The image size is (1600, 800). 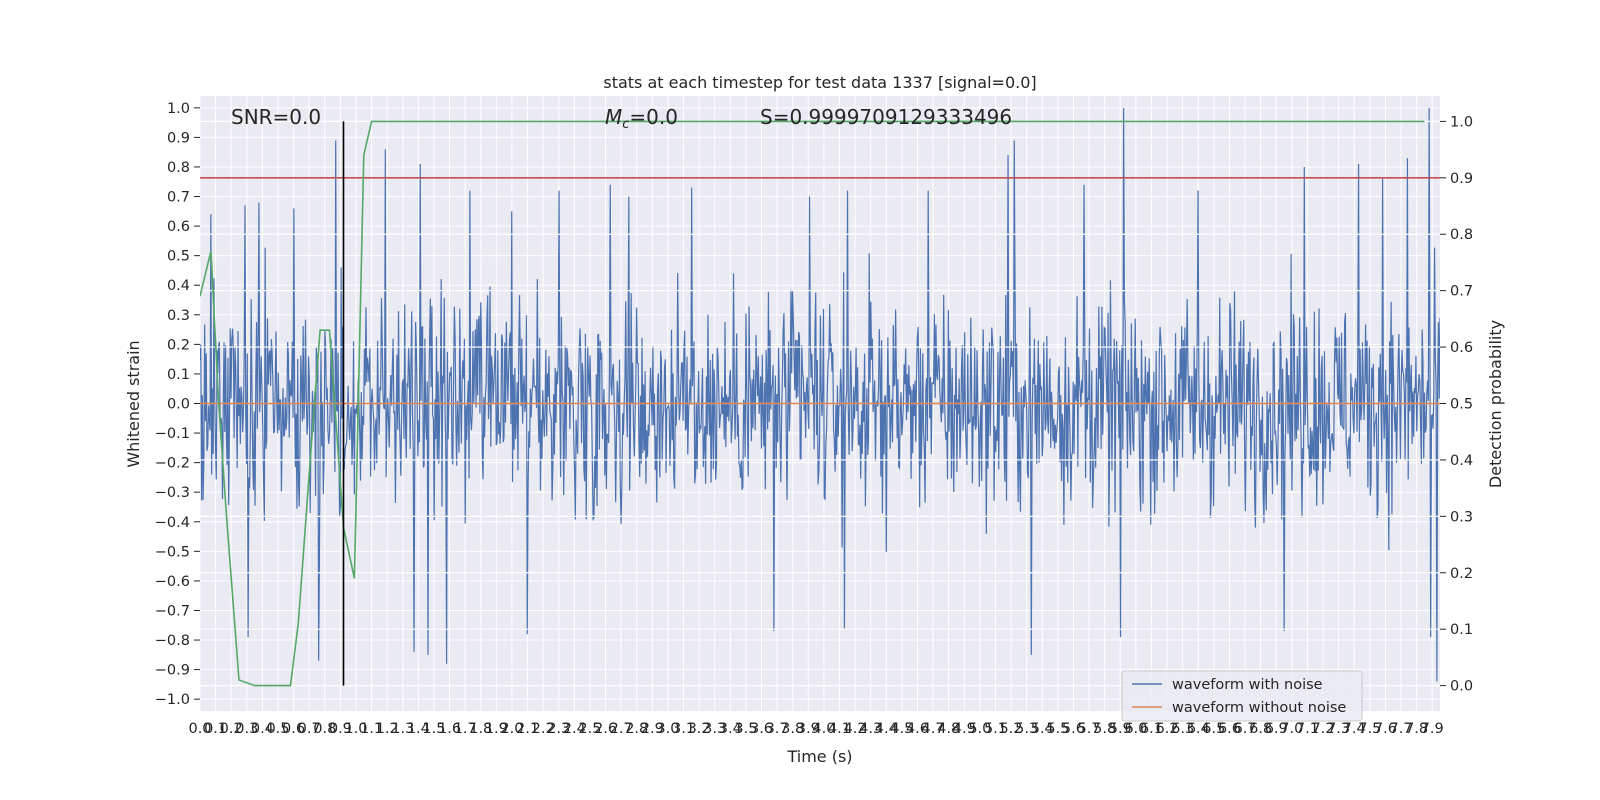 I want to click on x-tick-label: 3.5, so click(x=745, y=729).